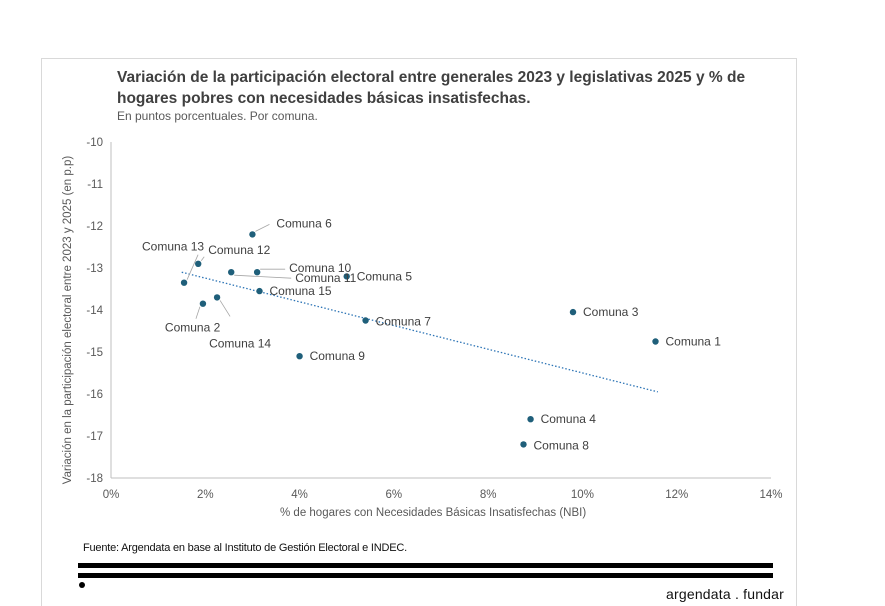 The width and height of the screenshot is (885, 606). What do you see at coordinates (404, 322) in the screenshot?
I see `data-point-label: Comuna 7` at bounding box center [404, 322].